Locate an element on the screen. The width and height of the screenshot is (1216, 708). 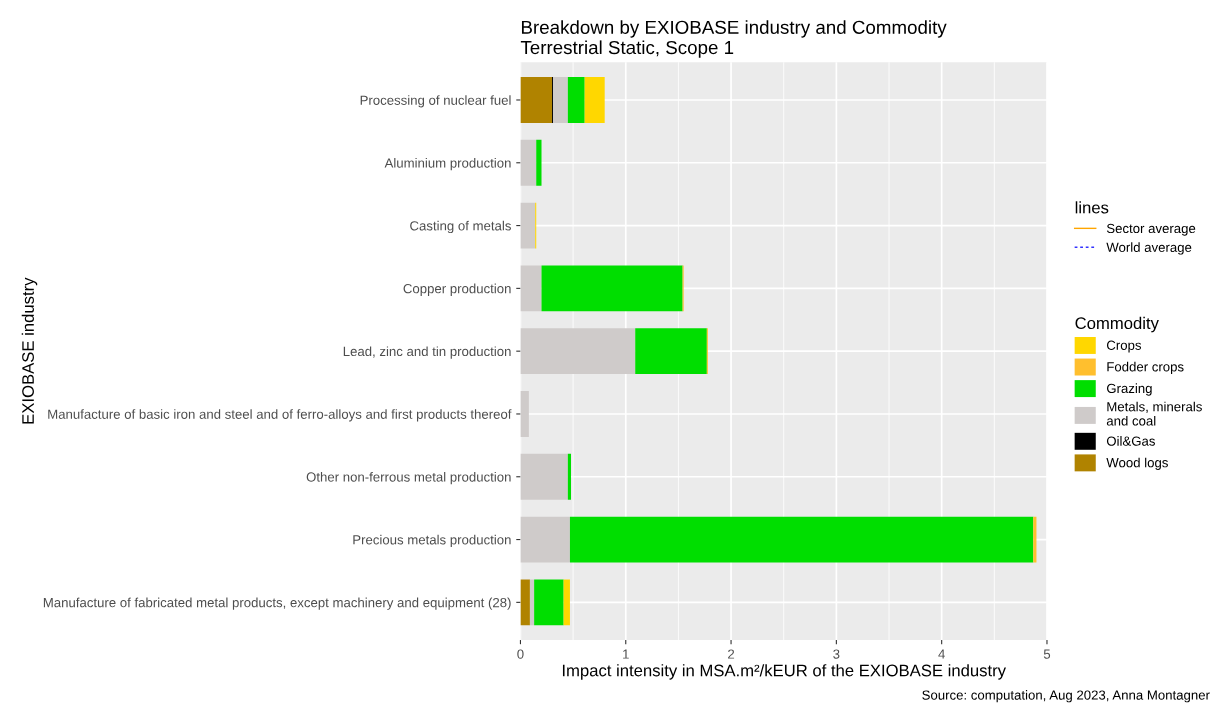
x-tick-label: 3 is located at coordinates (836, 654).